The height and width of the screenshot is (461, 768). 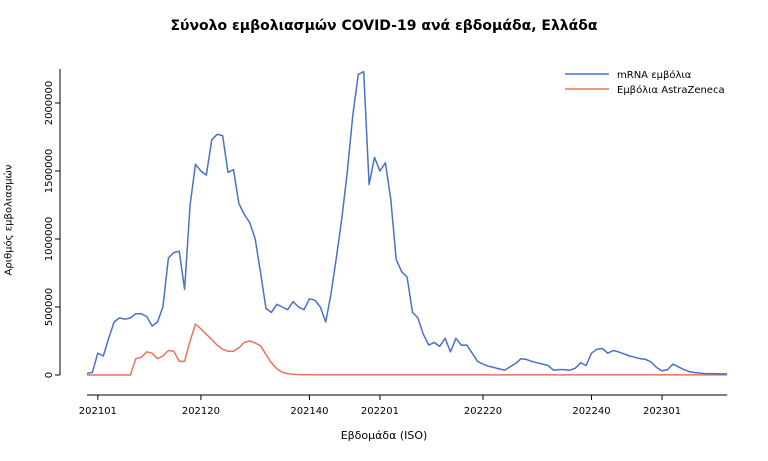 What do you see at coordinates (49, 307) in the screenshot?
I see `y-tick-label: 500000` at bounding box center [49, 307].